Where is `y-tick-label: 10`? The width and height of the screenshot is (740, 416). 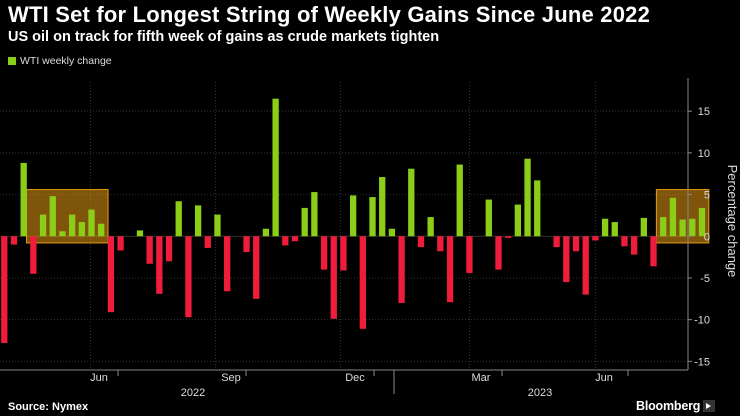 y-tick-label: 10 is located at coordinates (704, 154).